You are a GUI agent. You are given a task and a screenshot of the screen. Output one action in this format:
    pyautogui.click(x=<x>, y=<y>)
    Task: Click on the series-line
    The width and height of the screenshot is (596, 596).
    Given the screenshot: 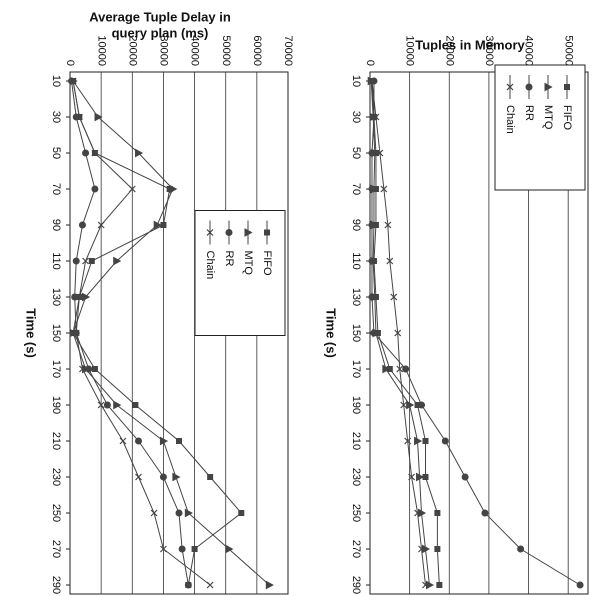 What is the action you would take?
    pyautogui.click(x=405, y=333)
    